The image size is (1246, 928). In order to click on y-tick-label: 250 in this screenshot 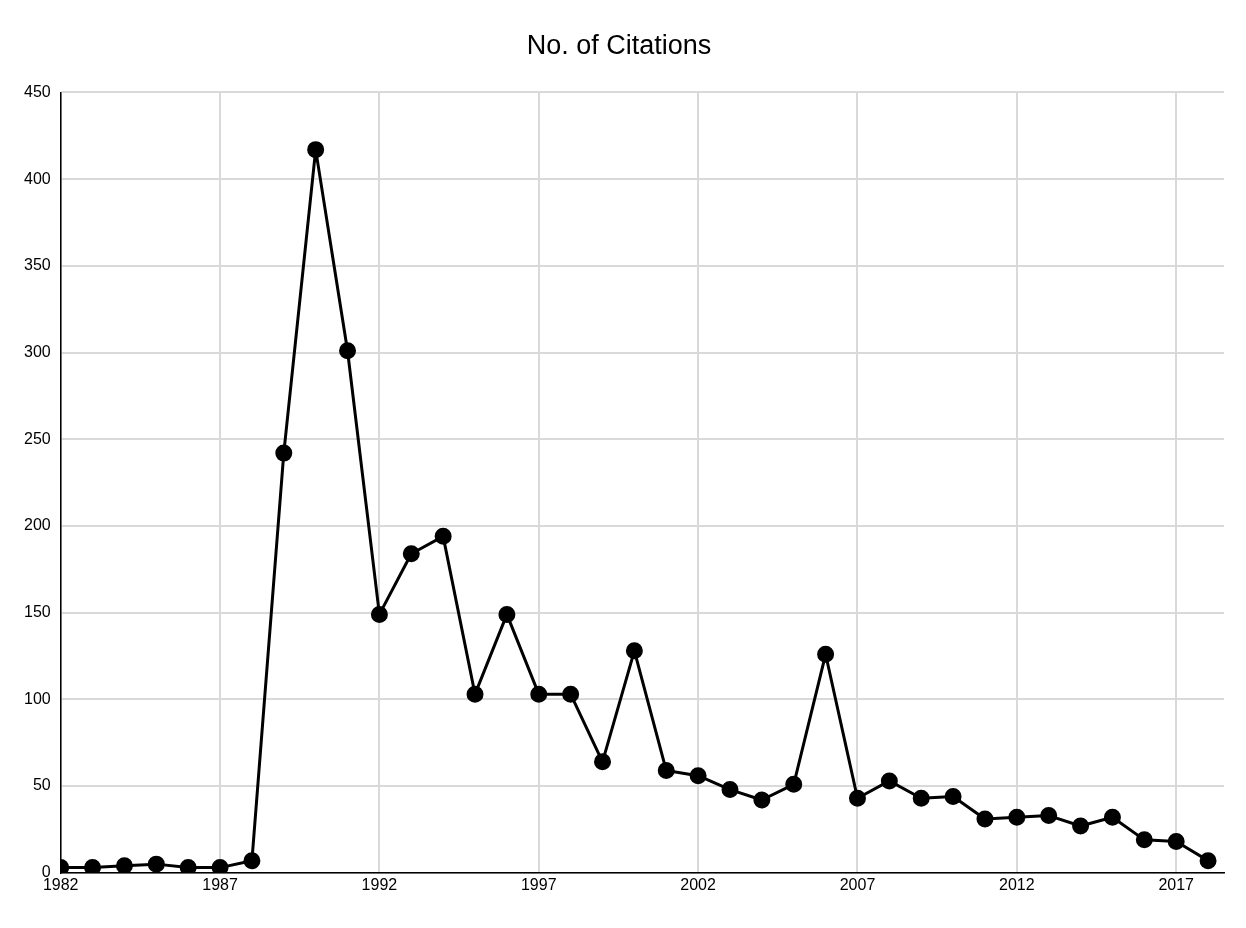, I will do `click(37, 438)`.